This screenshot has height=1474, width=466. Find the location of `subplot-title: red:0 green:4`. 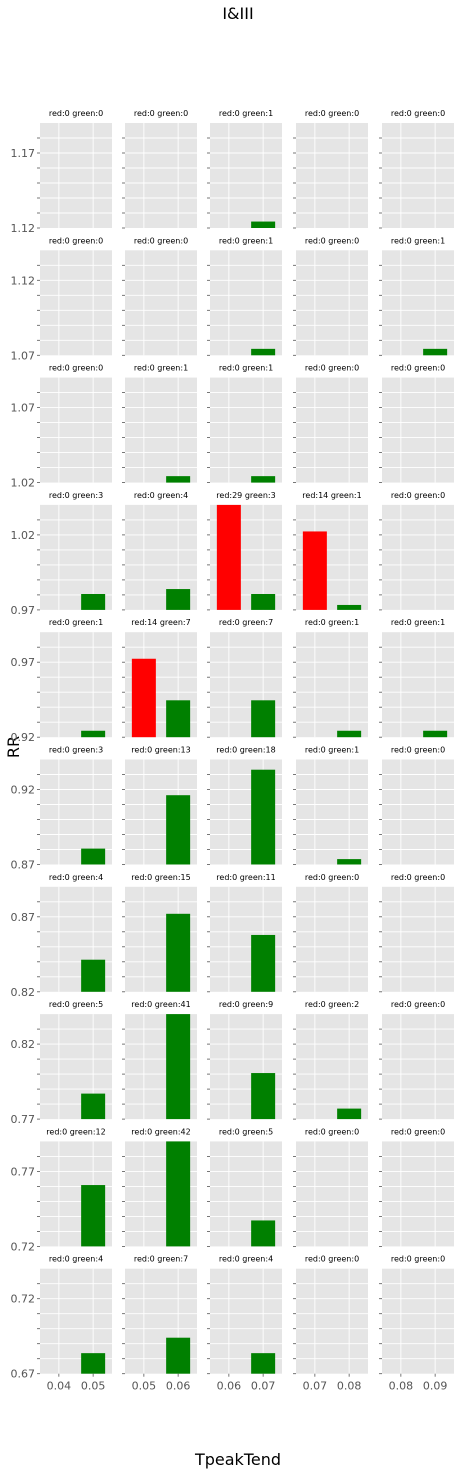

subplot-title: red:0 green:4 is located at coordinates (246, 1259).